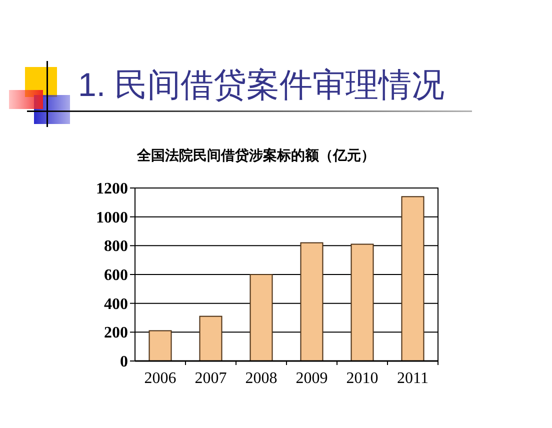 This screenshot has width=552, height=428. Describe the element at coordinates (124, 362) in the screenshot. I see `y-tick-label: 0` at that location.